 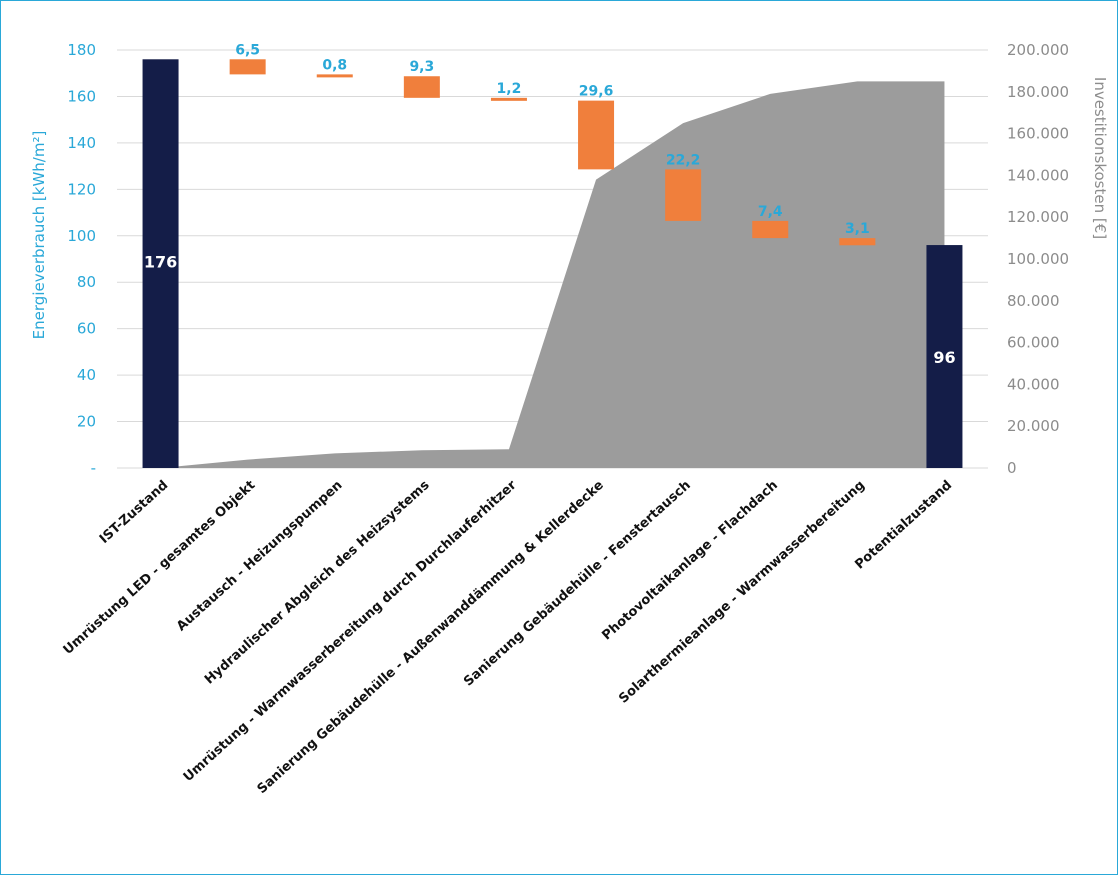 I want to click on delta-value-label: 6,5, so click(x=247, y=50).